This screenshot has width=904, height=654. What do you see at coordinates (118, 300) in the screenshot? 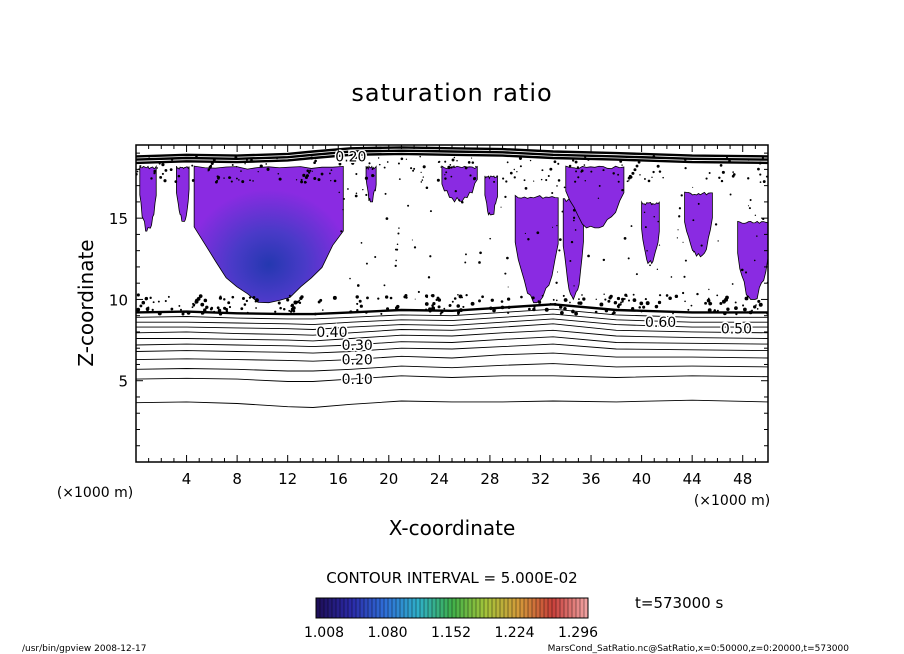
I see `y-tick-label: 10` at bounding box center [118, 300].